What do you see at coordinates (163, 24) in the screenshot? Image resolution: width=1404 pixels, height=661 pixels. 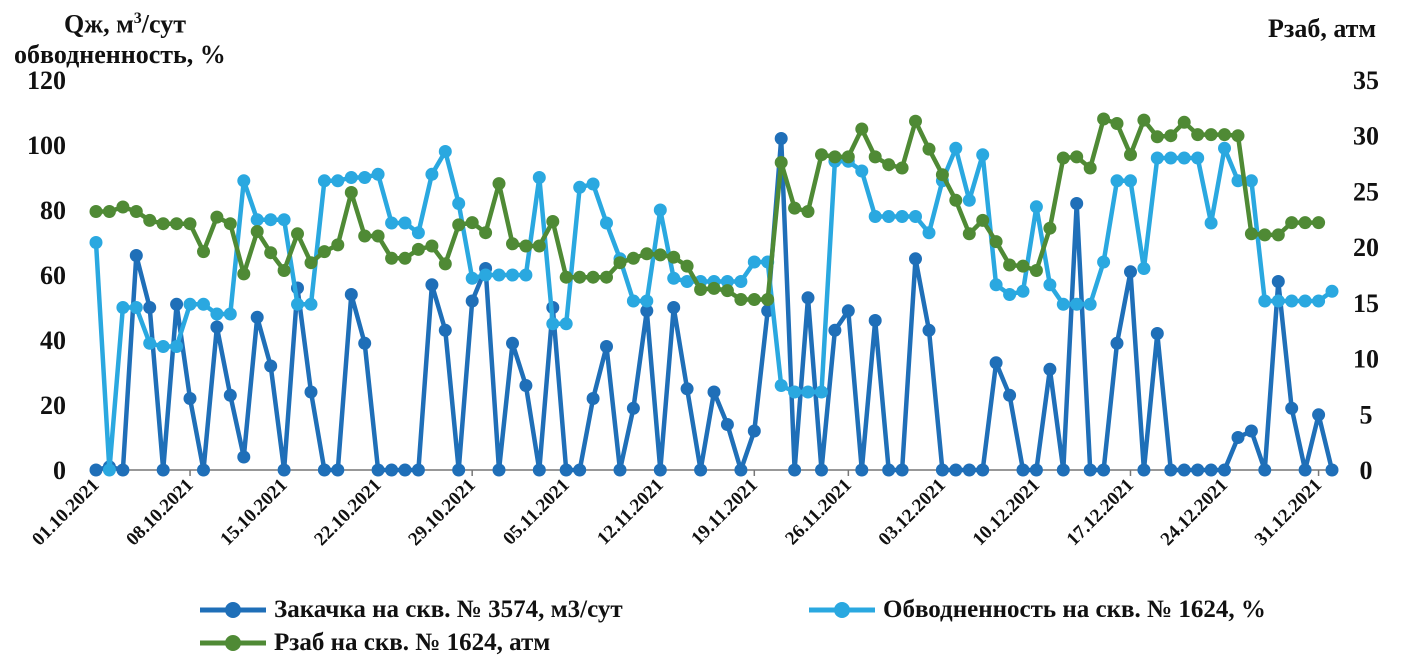 I see `left-axis-title-part2: /сут` at bounding box center [163, 24].